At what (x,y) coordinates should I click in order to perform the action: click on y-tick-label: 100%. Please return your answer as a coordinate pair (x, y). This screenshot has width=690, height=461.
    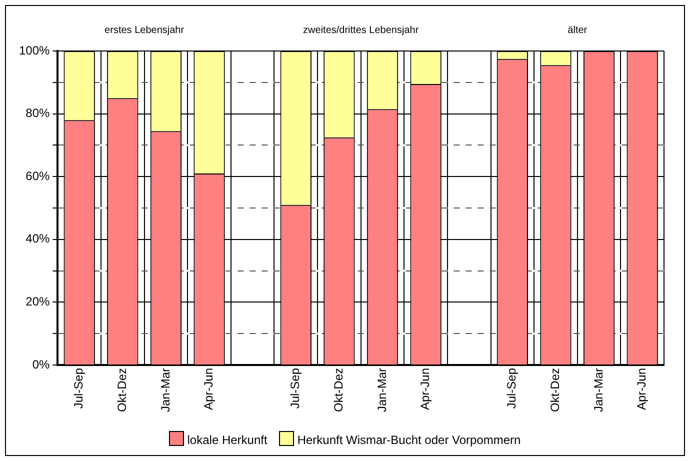
    Looking at the image, I should click on (34, 50).